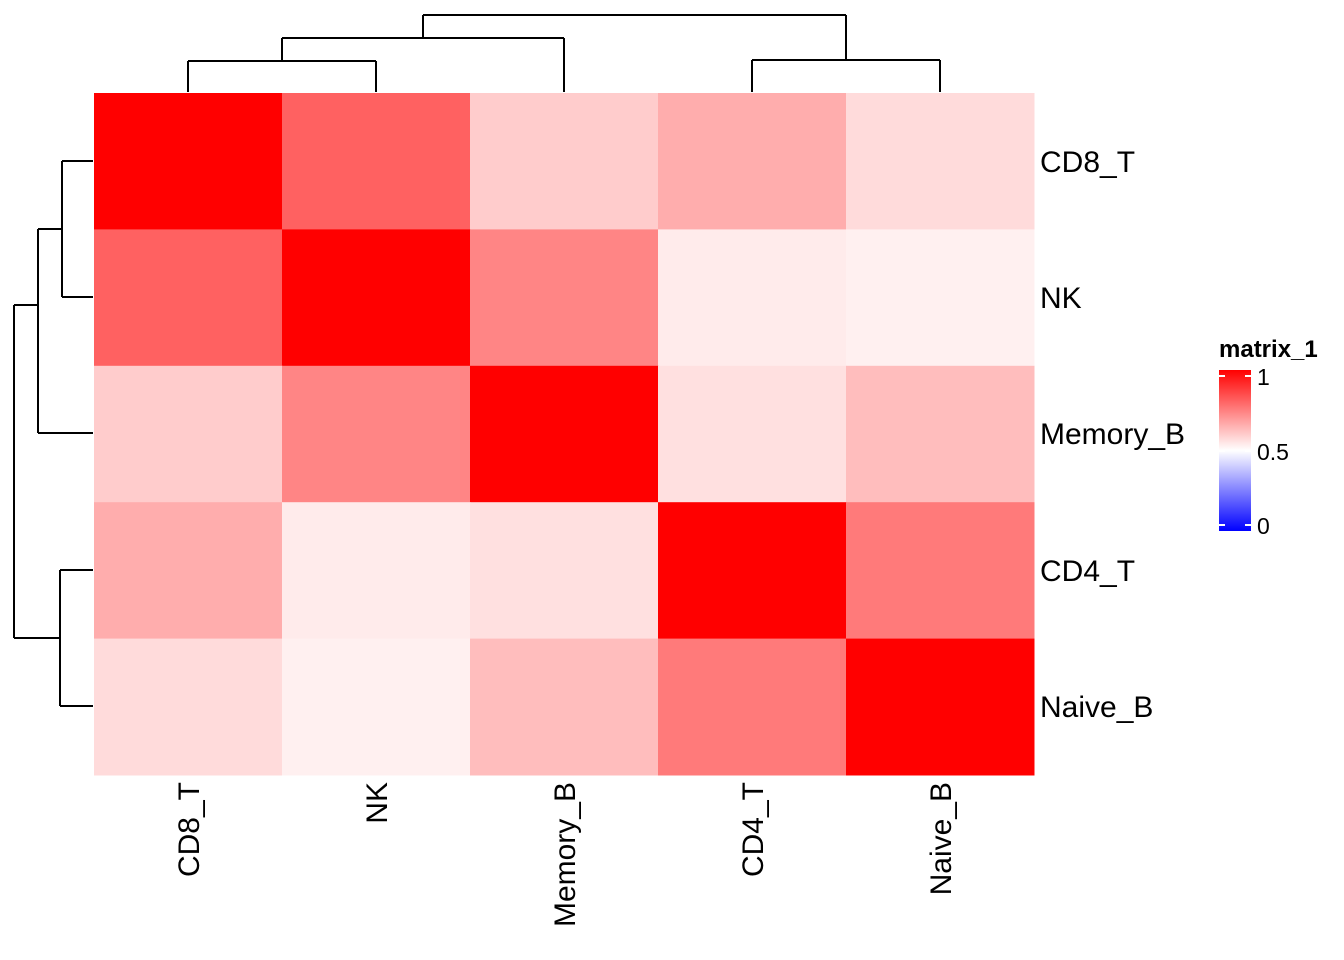 Image resolution: width=1344 pixels, height=960 pixels. What do you see at coordinates (564, 707) in the screenshot?
I see `heatmap-cell-naive-b-memory-b` at bounding box center [564, 707].